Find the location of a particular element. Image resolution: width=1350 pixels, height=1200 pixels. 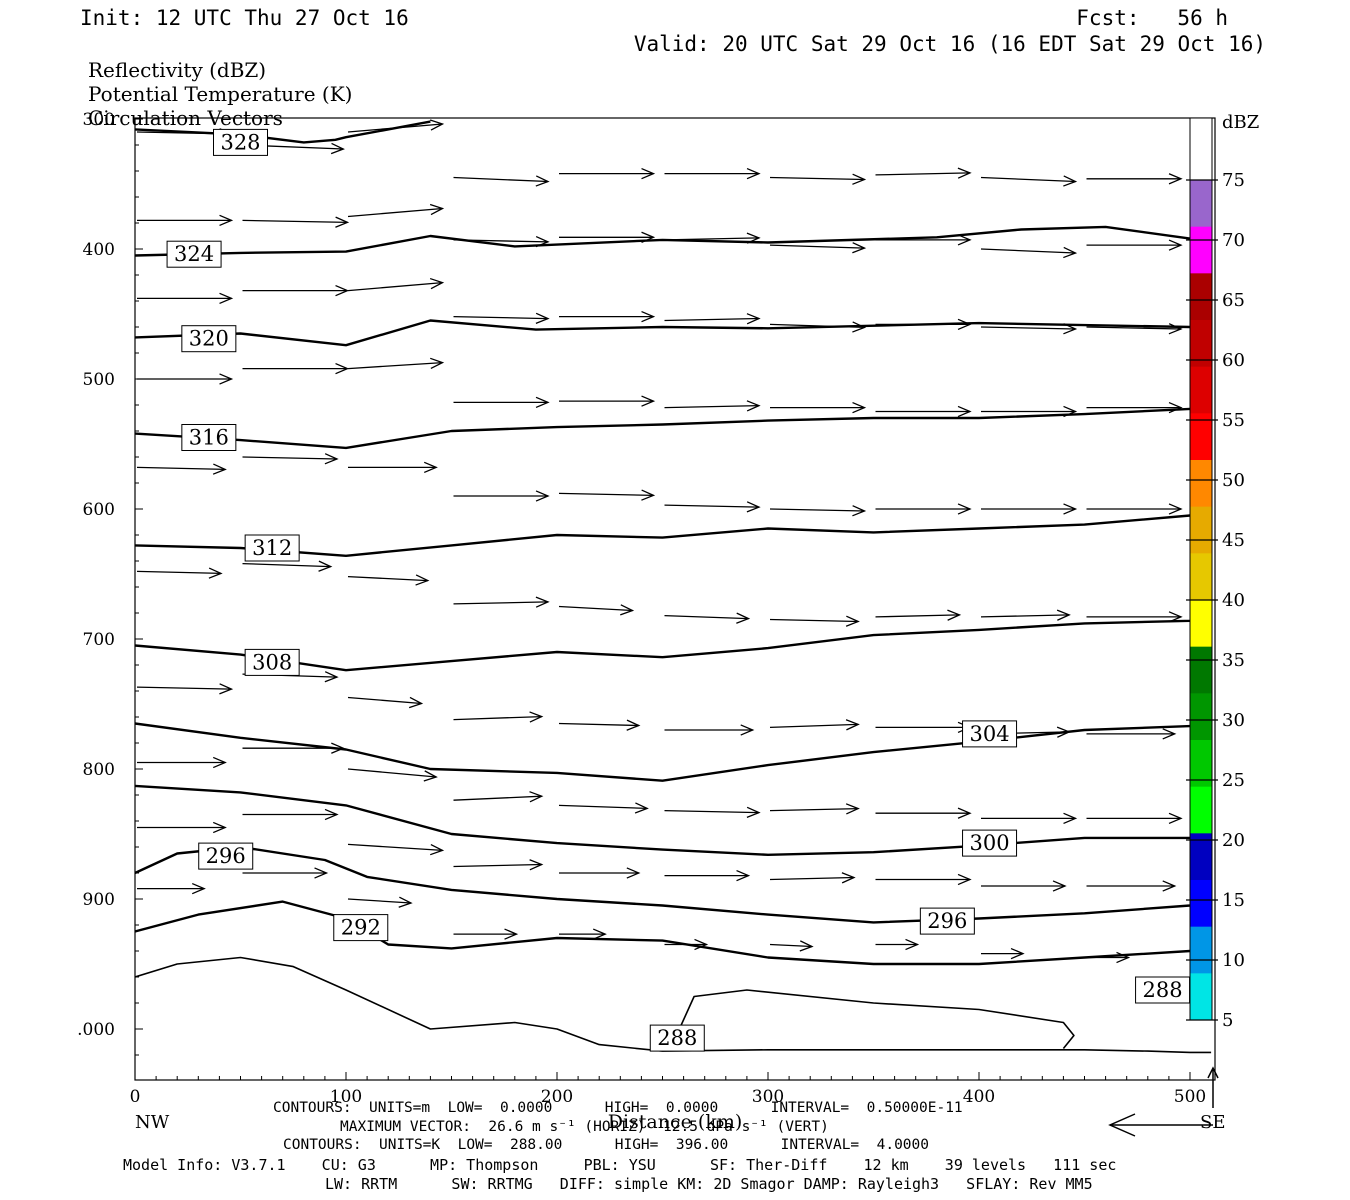

colorbar-tick-label: 55 is located at coordinates (1233, 420).